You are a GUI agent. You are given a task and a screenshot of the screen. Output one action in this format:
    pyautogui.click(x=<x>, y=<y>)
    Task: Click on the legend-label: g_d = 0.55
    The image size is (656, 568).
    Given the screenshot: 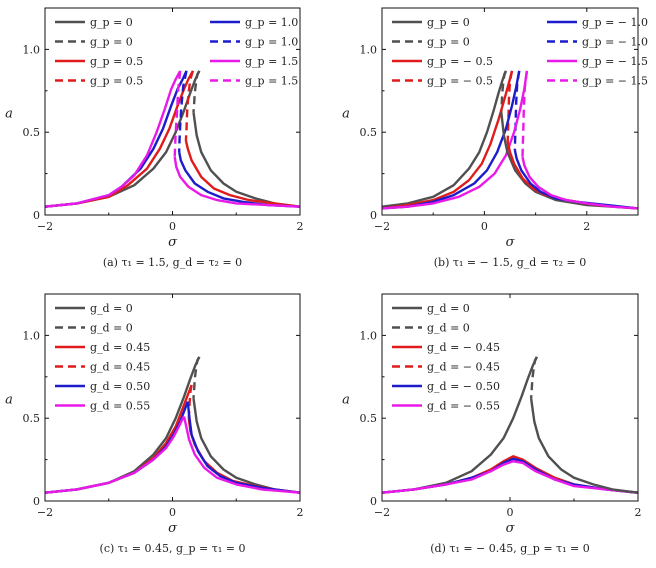 What is the action you would take?
    pyautogui.click(x=120, y=406)
    